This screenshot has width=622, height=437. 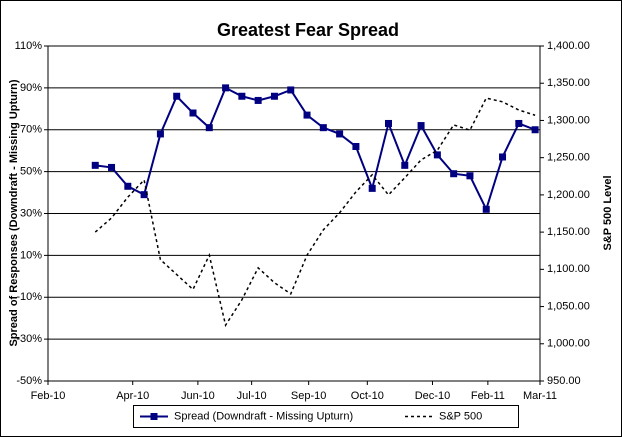 What do you see at coordinates (568, 158) in the screenshot?
I see `y2-tick-label: 1,250.00` at bounding box center [568, 158].